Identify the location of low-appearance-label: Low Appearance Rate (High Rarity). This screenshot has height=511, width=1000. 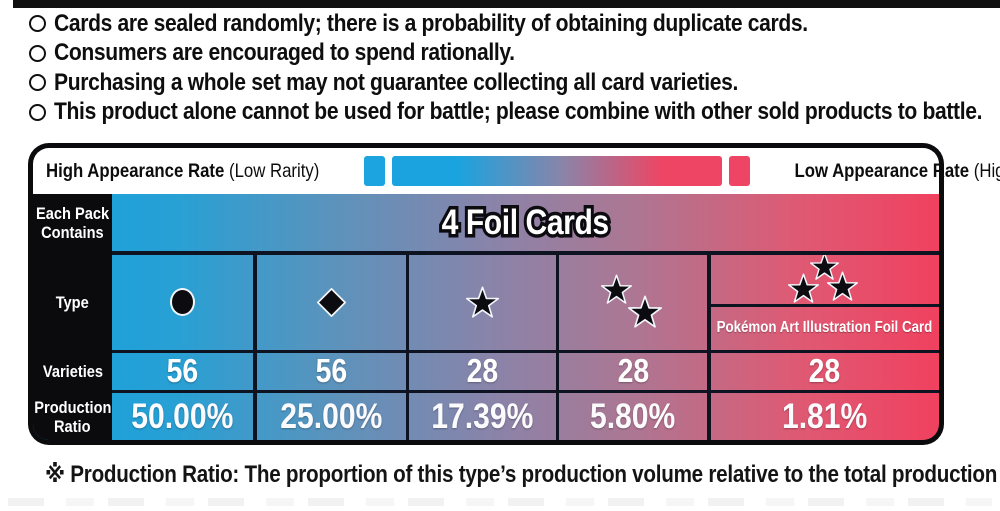
(897, 170).